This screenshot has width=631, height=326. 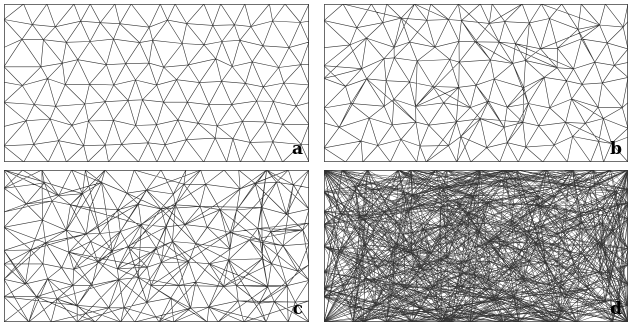 I want to click on panel-label-b: b, so click(x=616, y=149).